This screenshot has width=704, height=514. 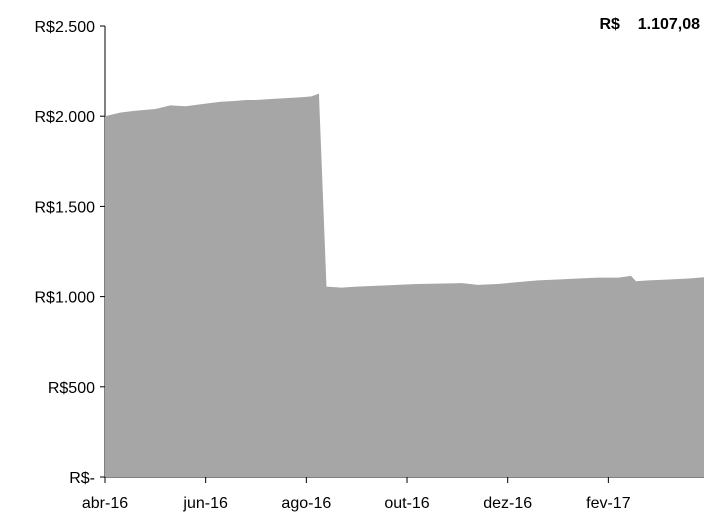 I want to click on latest-value-annotation: R$ 1.107,08, so click(x=649, y=25).